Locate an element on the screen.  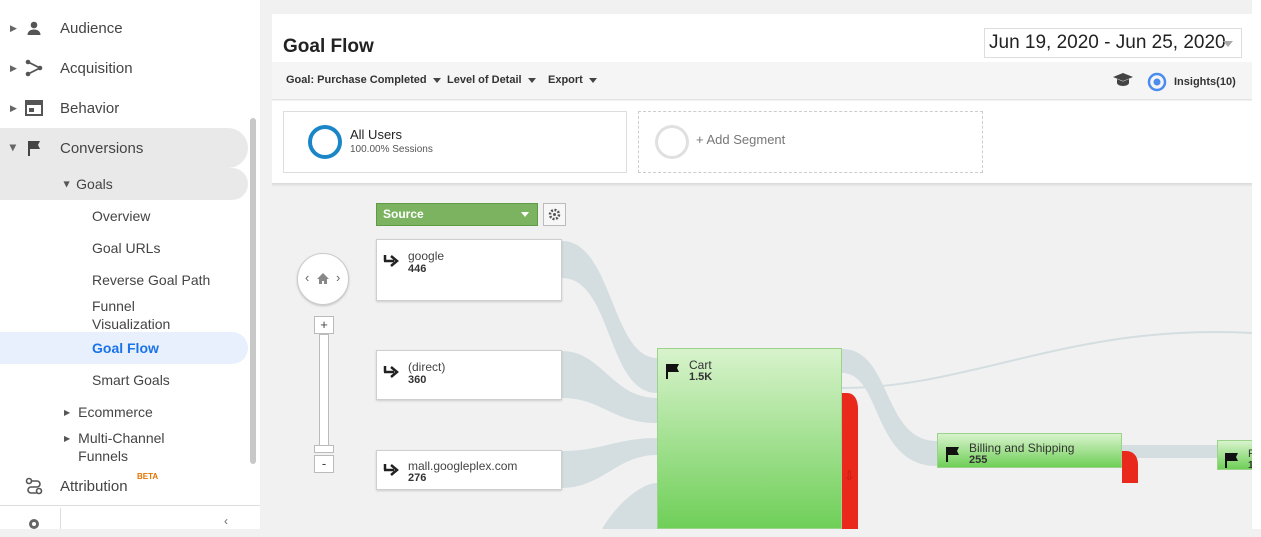
sidebar-item-funnel-visualization: Funnel Visualization is located at coordinates (131, 315).